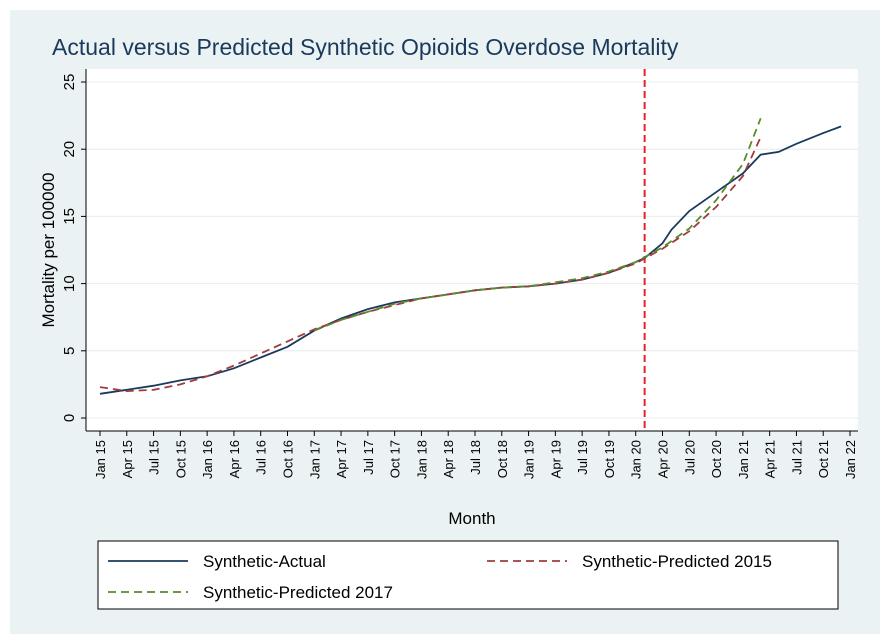 The image size is (880, 636). I want to click on x-tick-label: Apr 19, so click(555, 459).